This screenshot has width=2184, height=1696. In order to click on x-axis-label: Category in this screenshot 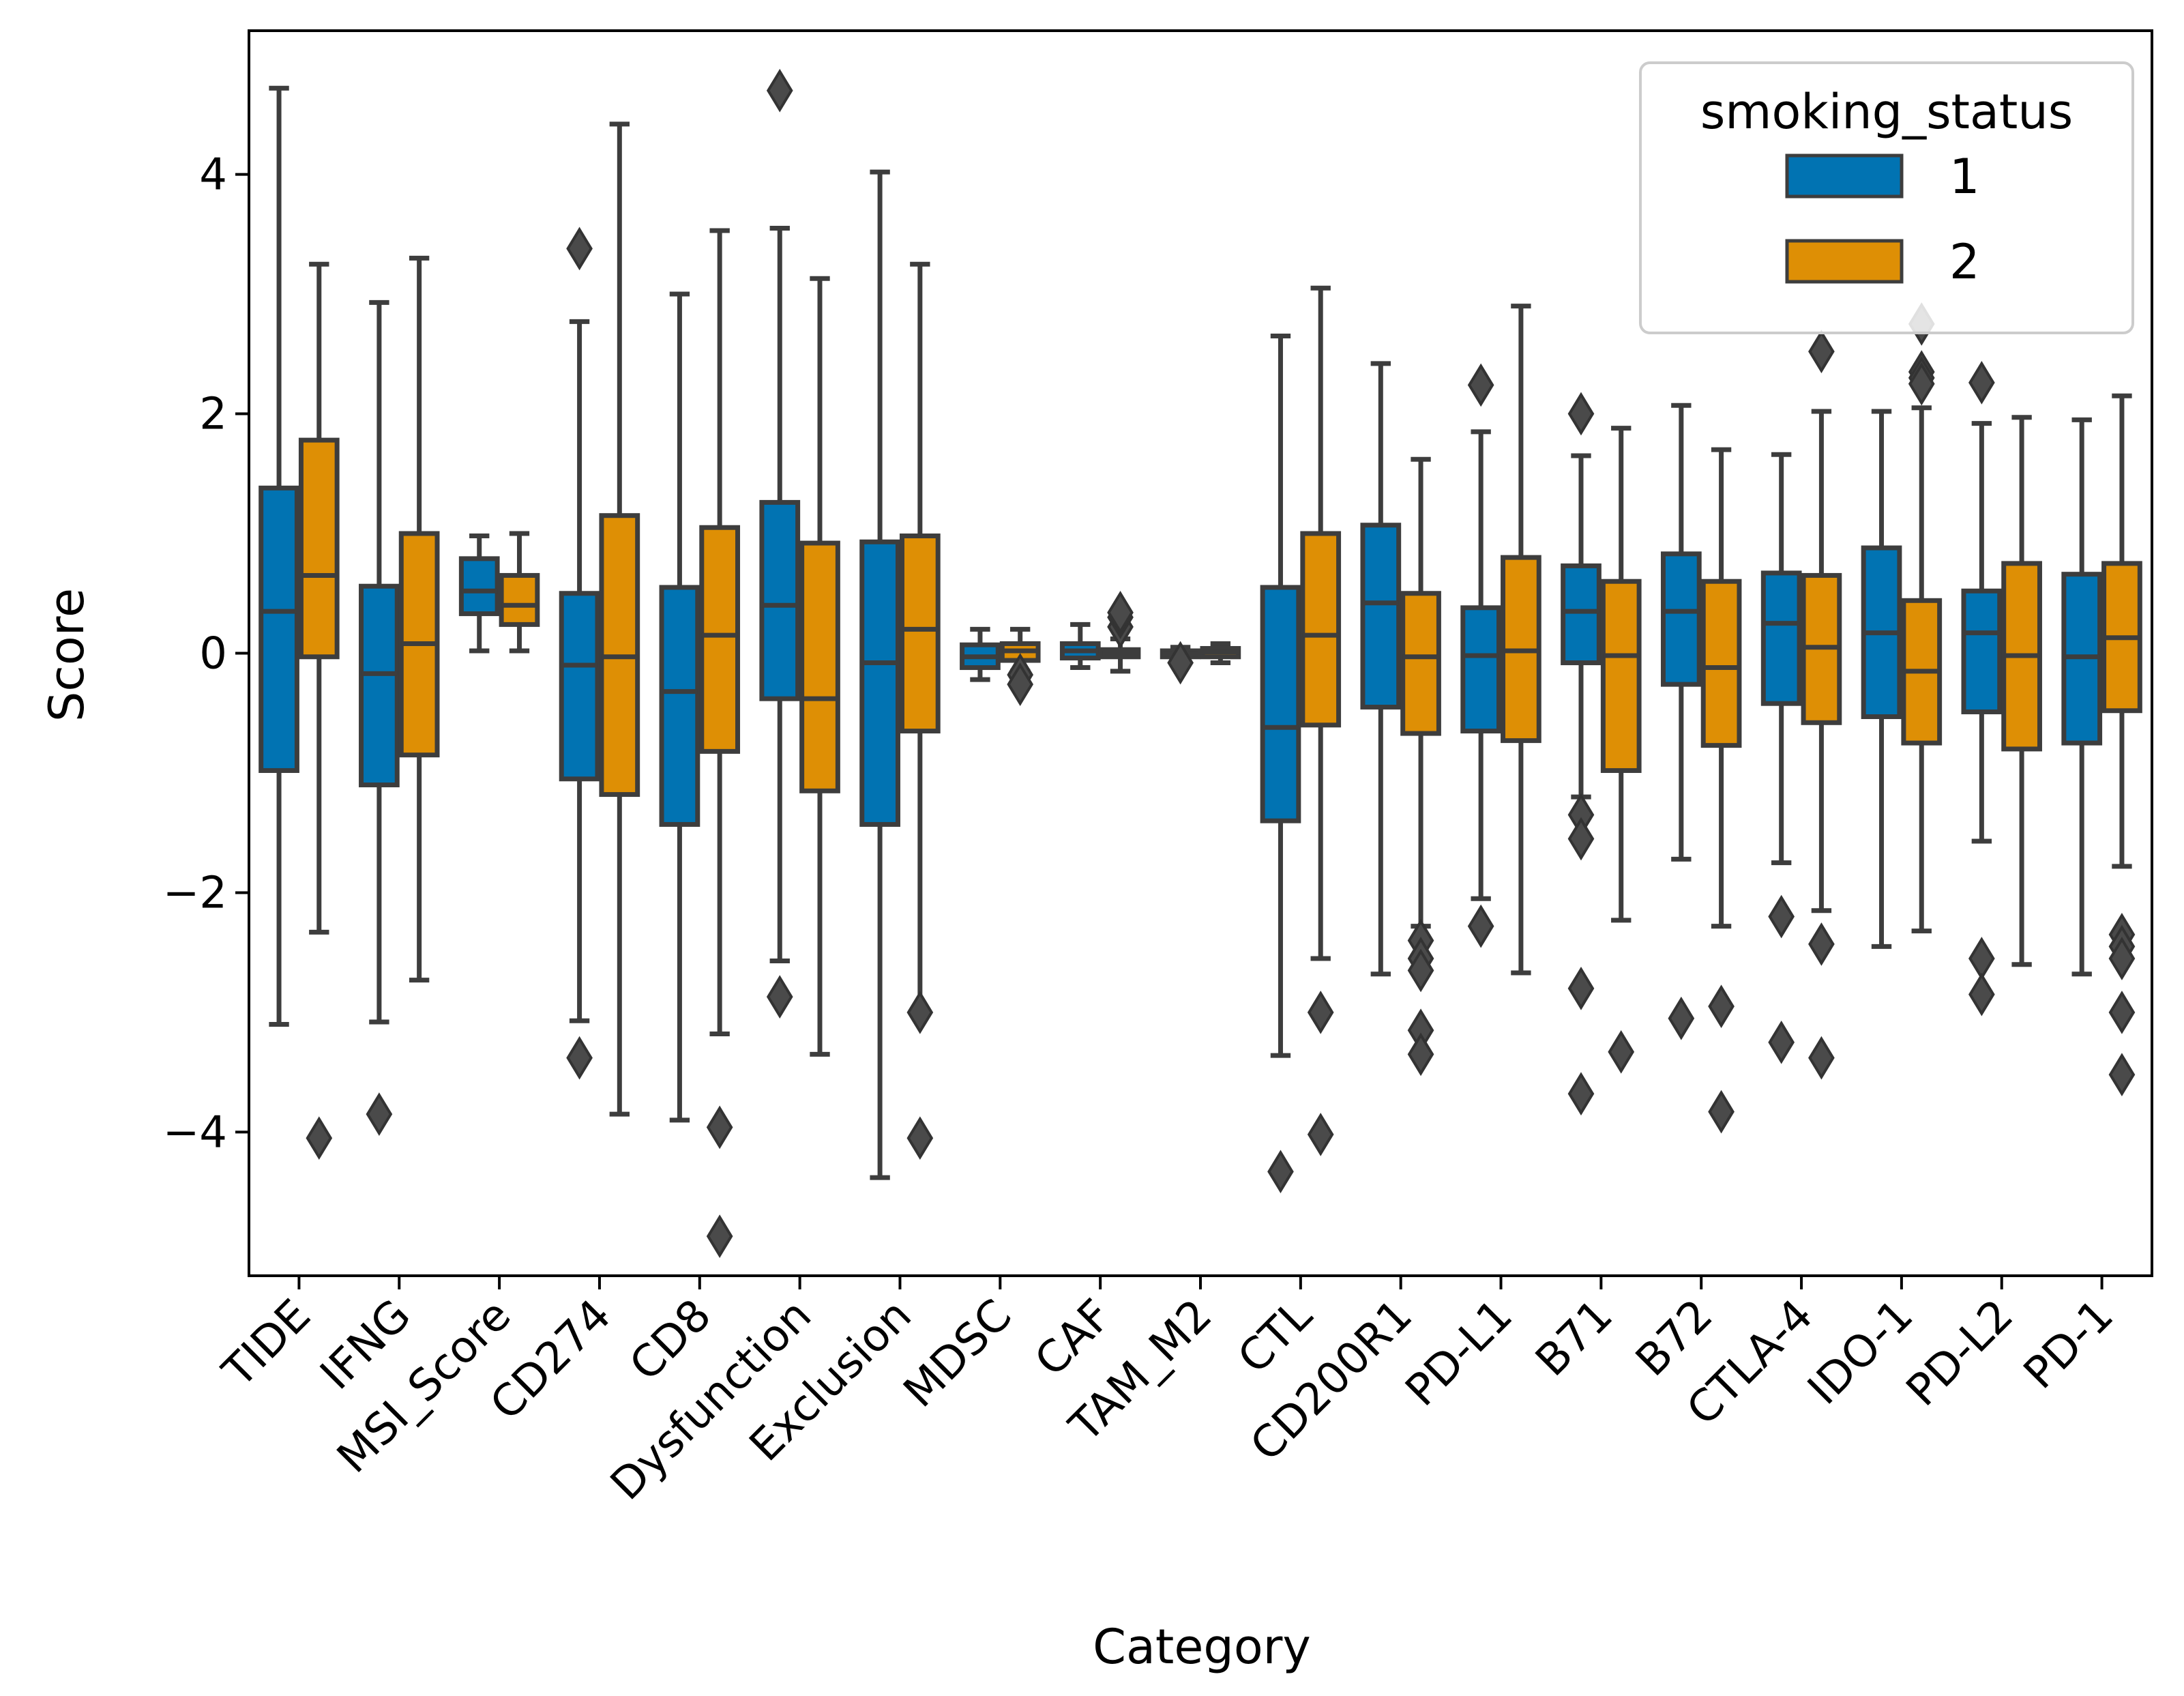, I will do `click(1202, 1647)`.